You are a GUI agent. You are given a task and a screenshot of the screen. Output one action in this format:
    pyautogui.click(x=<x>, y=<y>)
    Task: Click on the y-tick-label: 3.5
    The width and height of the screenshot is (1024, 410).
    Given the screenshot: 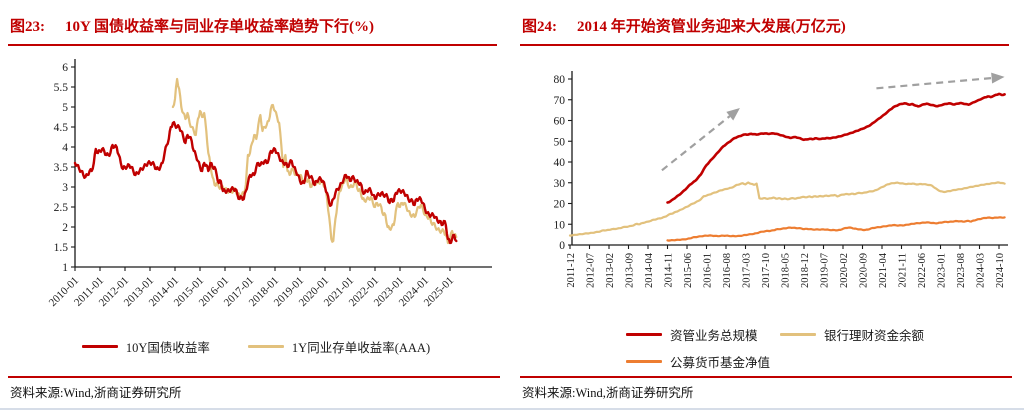 What is the action you would take?
    pyautogui.click(x=61, y=168)
    